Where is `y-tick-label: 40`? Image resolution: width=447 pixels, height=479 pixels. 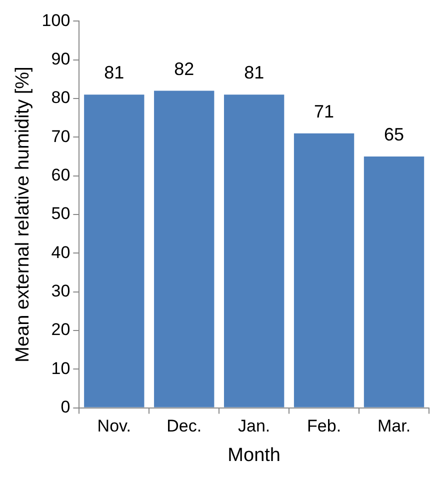 y-tick-label: 40 is located at coordinates (60, 252).